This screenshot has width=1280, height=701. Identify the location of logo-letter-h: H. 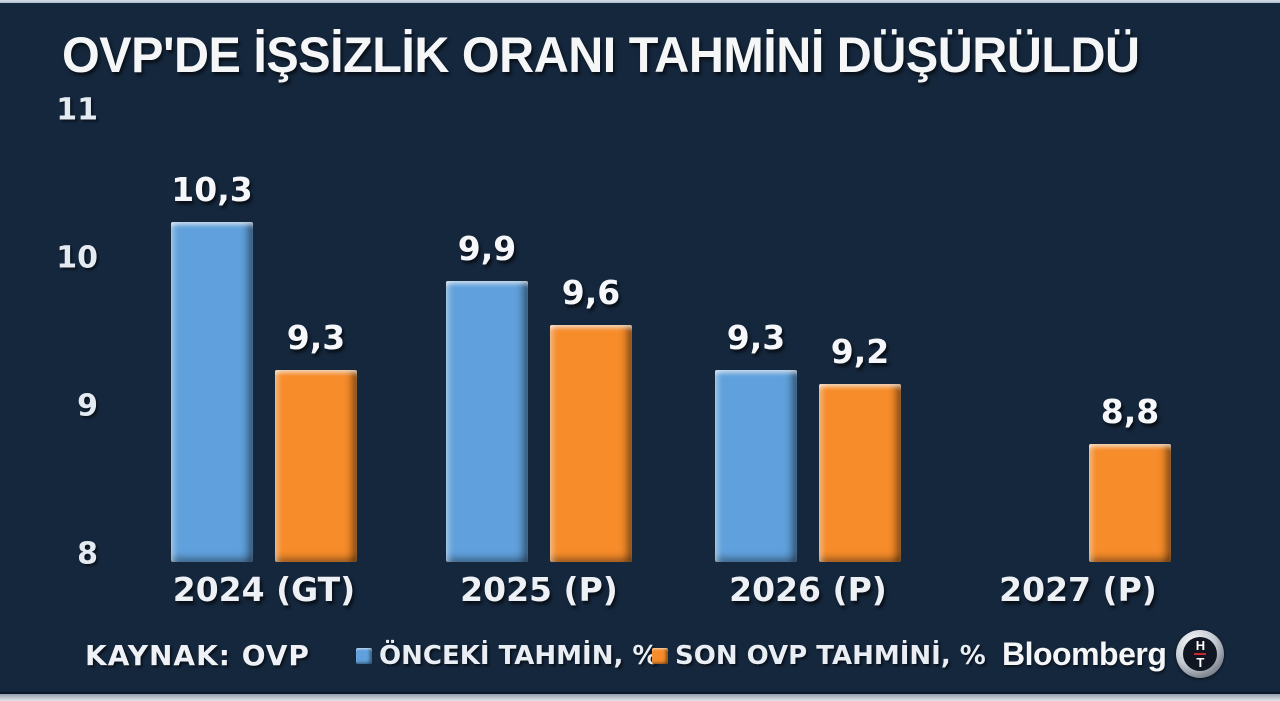
(1200, 645).